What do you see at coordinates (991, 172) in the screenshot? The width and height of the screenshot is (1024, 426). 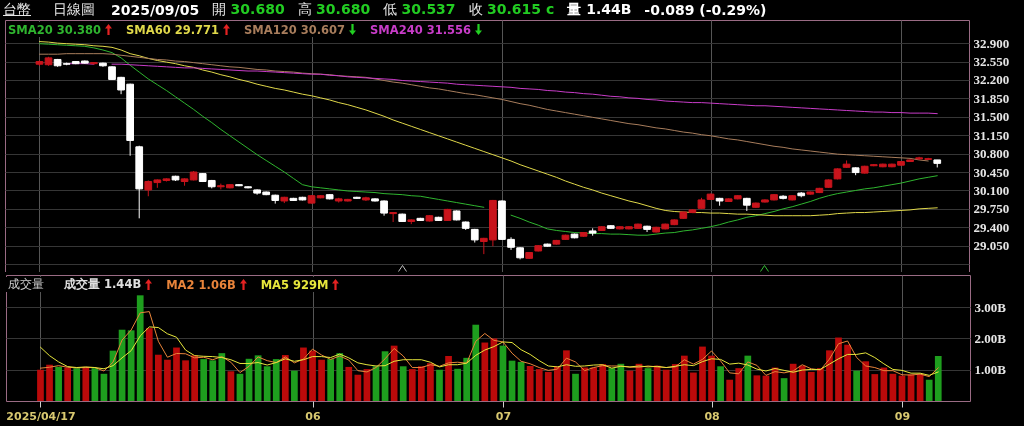 I see `y-tick-label: 30.450` at bounding box center [991, 172].